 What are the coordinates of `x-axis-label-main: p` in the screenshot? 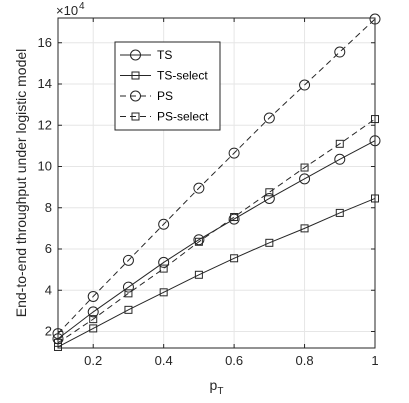 It's located at (214, 385).